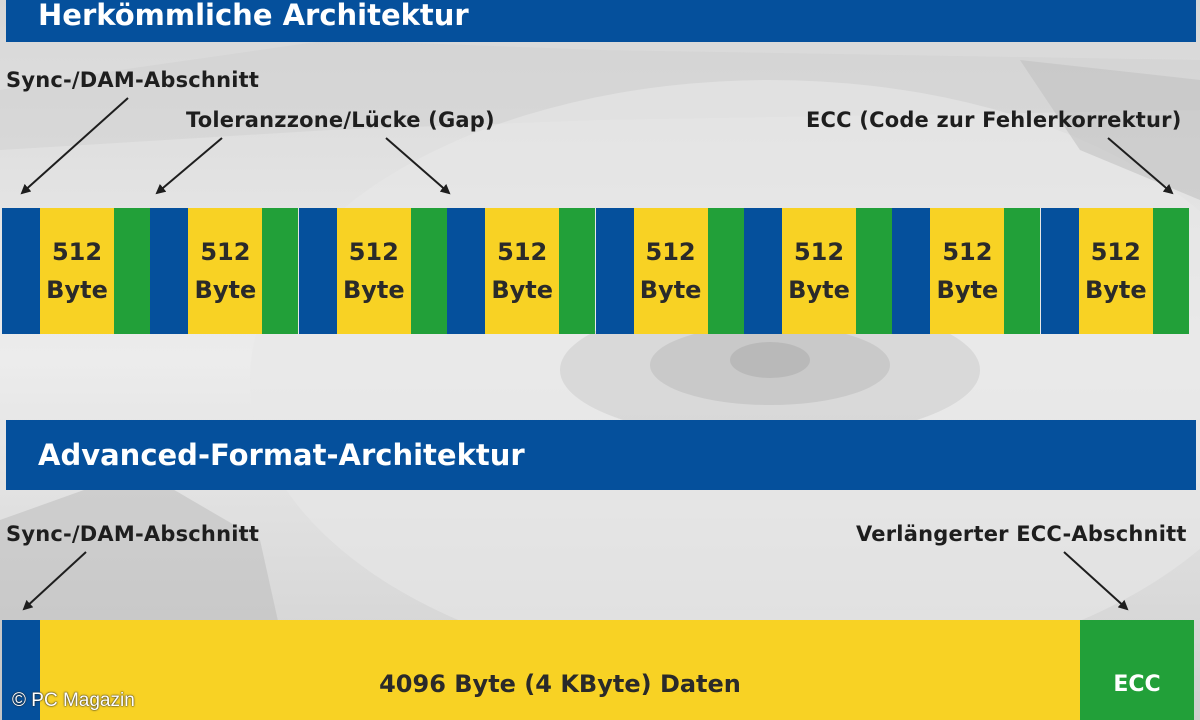 This screenshot has width=1200, height=720. I want to click on sync-dam-label-bottom: Sync-/DAM-Abschnitt, so click(133, 534).